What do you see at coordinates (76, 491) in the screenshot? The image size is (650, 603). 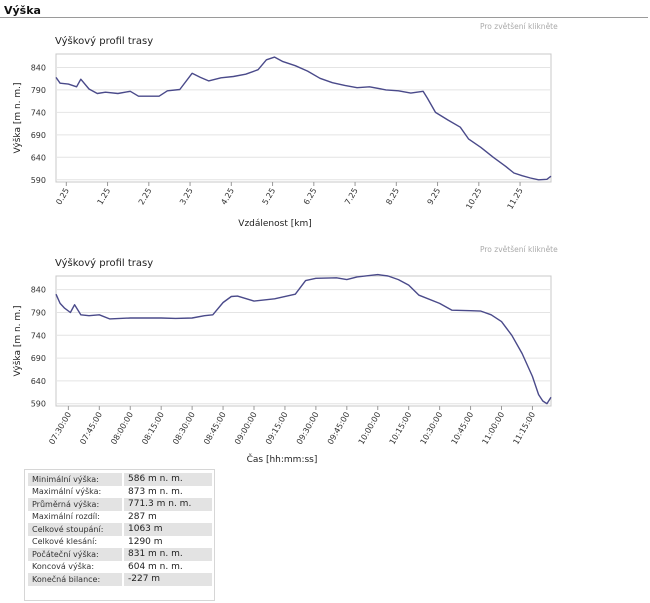 I see `stats-label: Maximální výška:` at bounding box center [76, 491].